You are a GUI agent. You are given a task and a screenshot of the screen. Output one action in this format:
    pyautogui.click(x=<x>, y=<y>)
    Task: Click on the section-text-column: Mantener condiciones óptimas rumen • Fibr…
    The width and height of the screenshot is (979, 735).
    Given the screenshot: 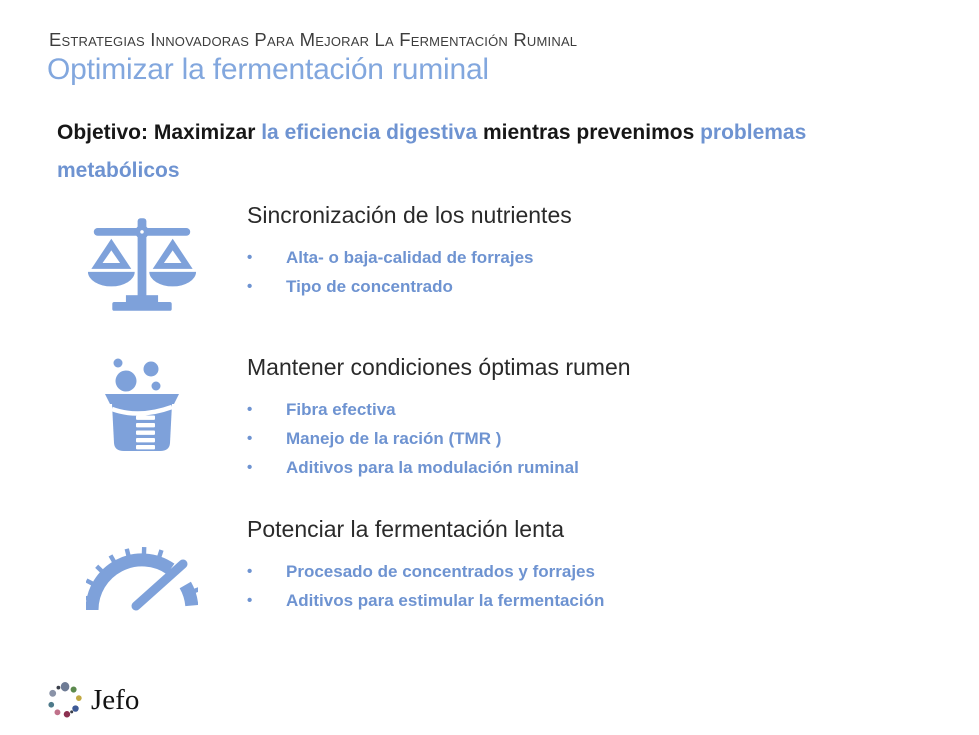 What is the action you would take?
    pyautogui.click(x=603, y=417)
    